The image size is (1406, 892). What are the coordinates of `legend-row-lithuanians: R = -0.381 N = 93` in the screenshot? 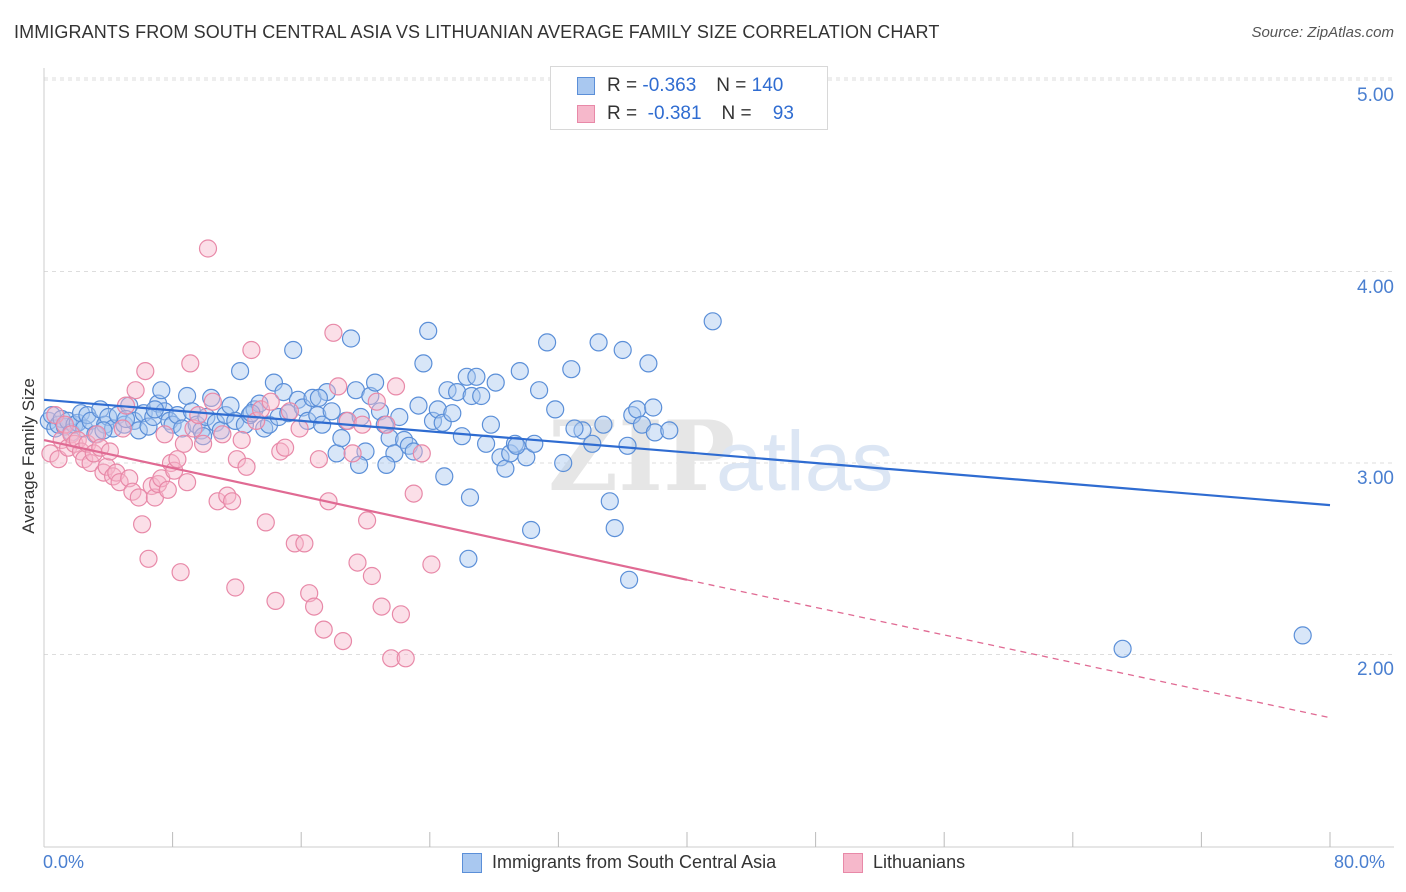 It's located at (685, 114).